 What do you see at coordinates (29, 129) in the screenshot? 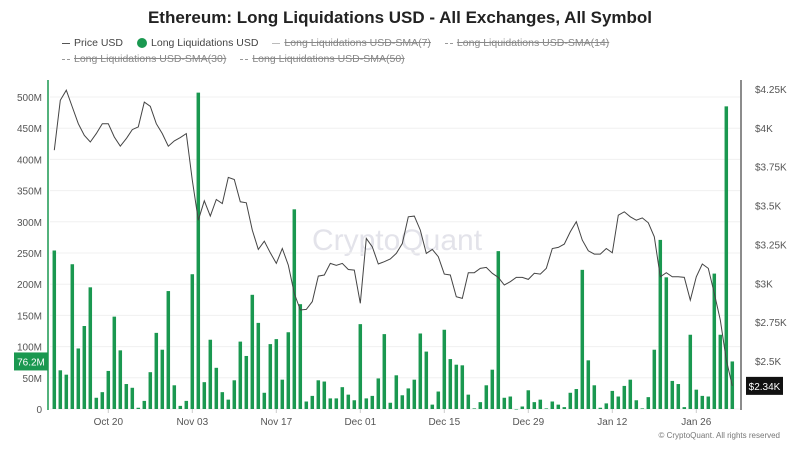
I see `left-tick-label: 450M` at bounding box center [29, 129].